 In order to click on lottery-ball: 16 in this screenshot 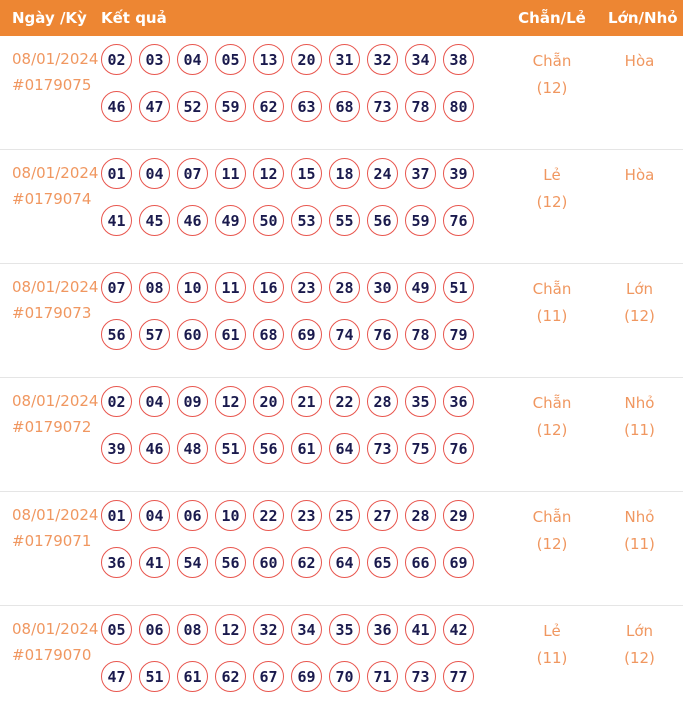, I will do `click(268, 287)`.